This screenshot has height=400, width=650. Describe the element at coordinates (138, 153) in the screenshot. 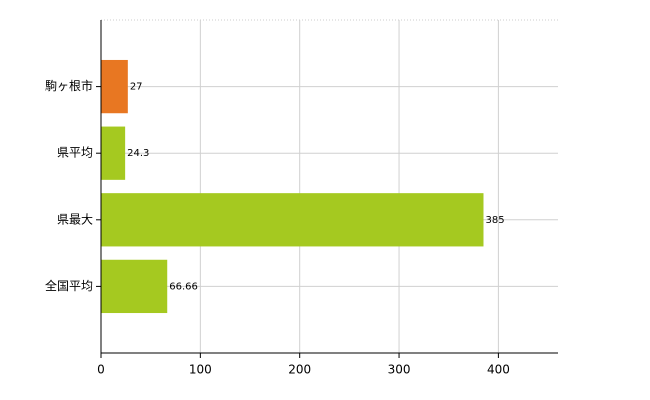

I see `data-label: 24.3` at that location.